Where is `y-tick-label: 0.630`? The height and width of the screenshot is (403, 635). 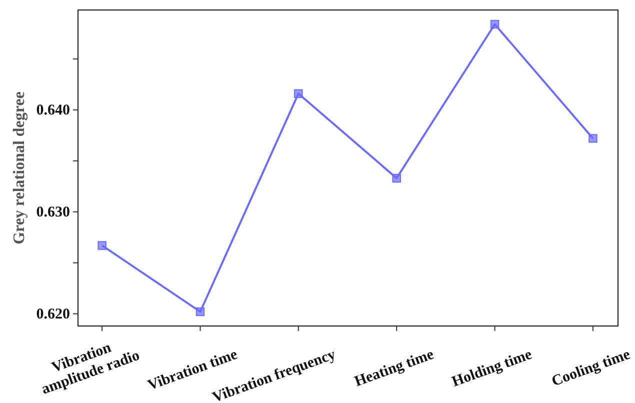 y-tick-label: 0.630 is located at coordinates (53, 212).